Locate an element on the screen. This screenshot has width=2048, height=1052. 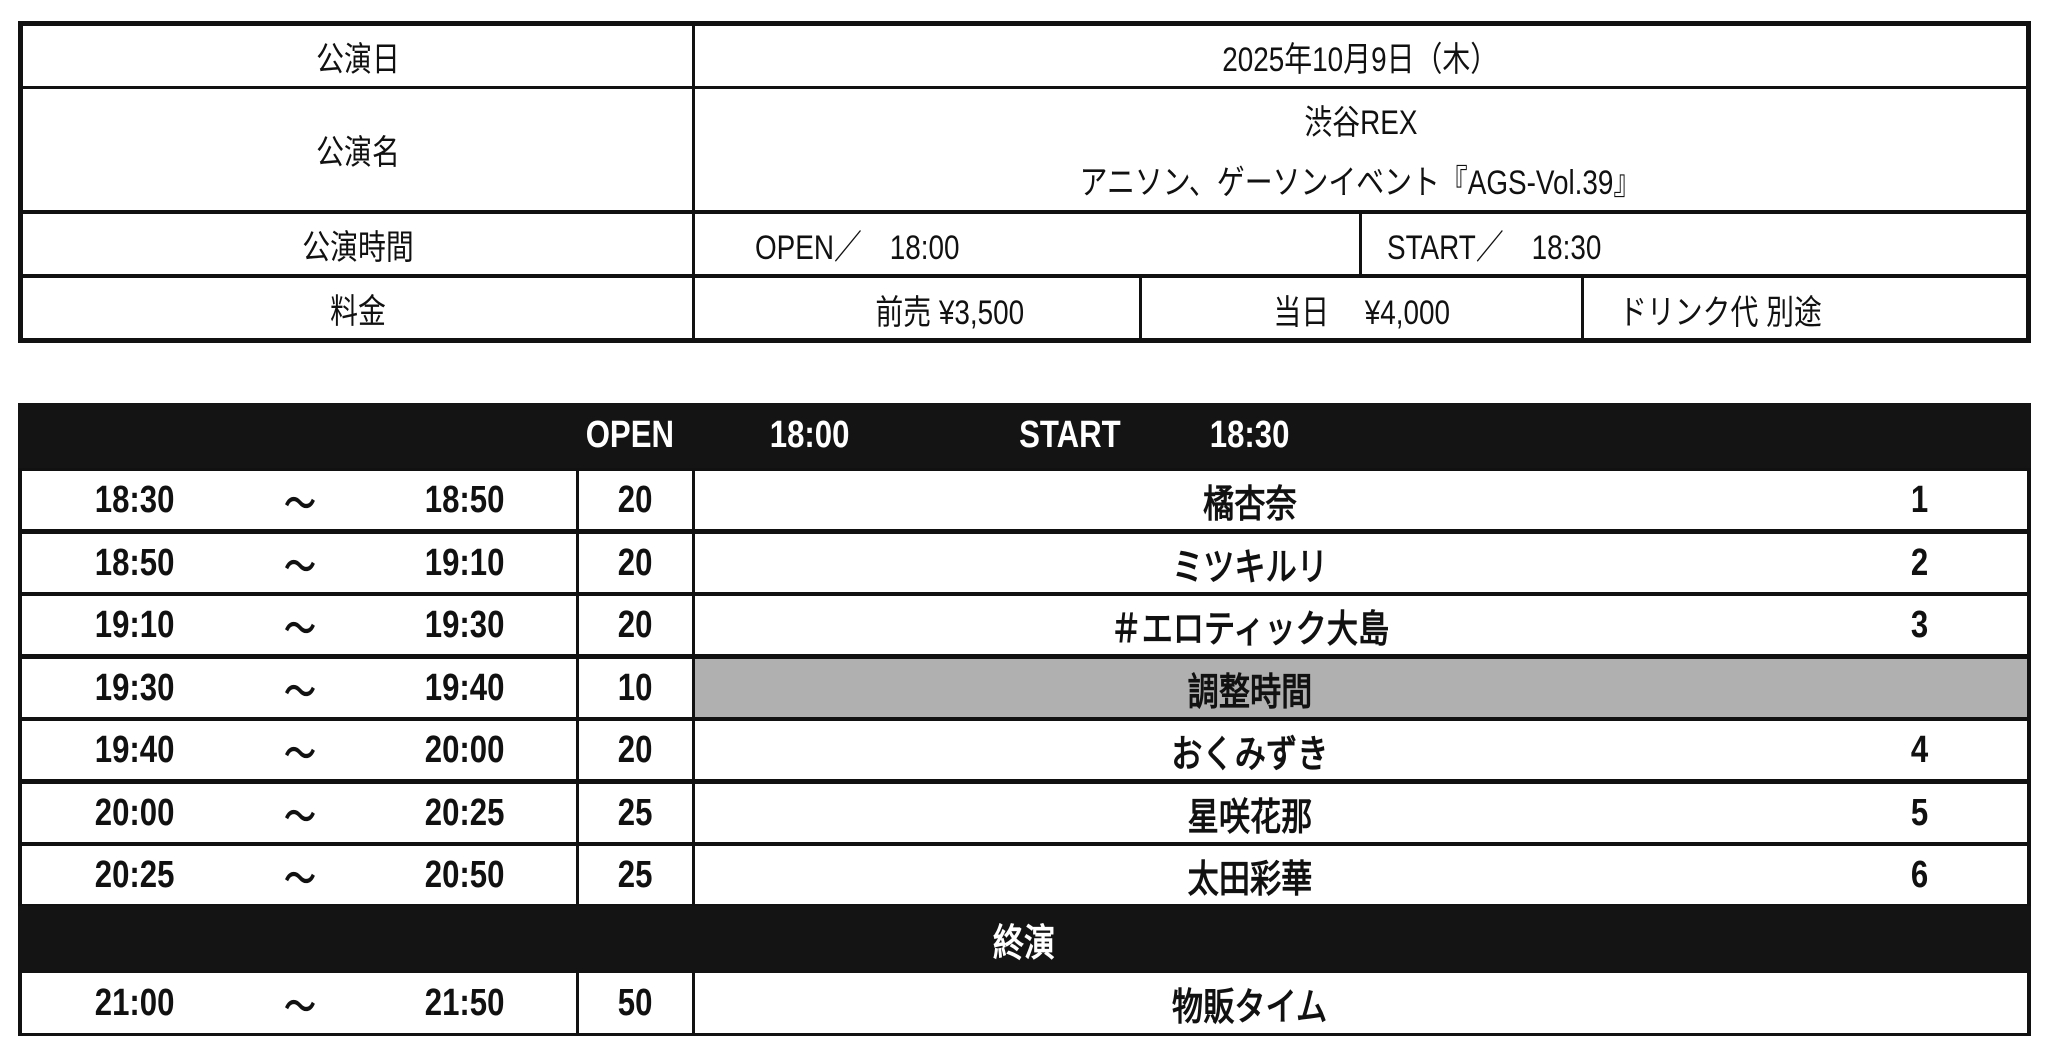
performer-name: 物販タイム is located at coordinates (1250, 1007).